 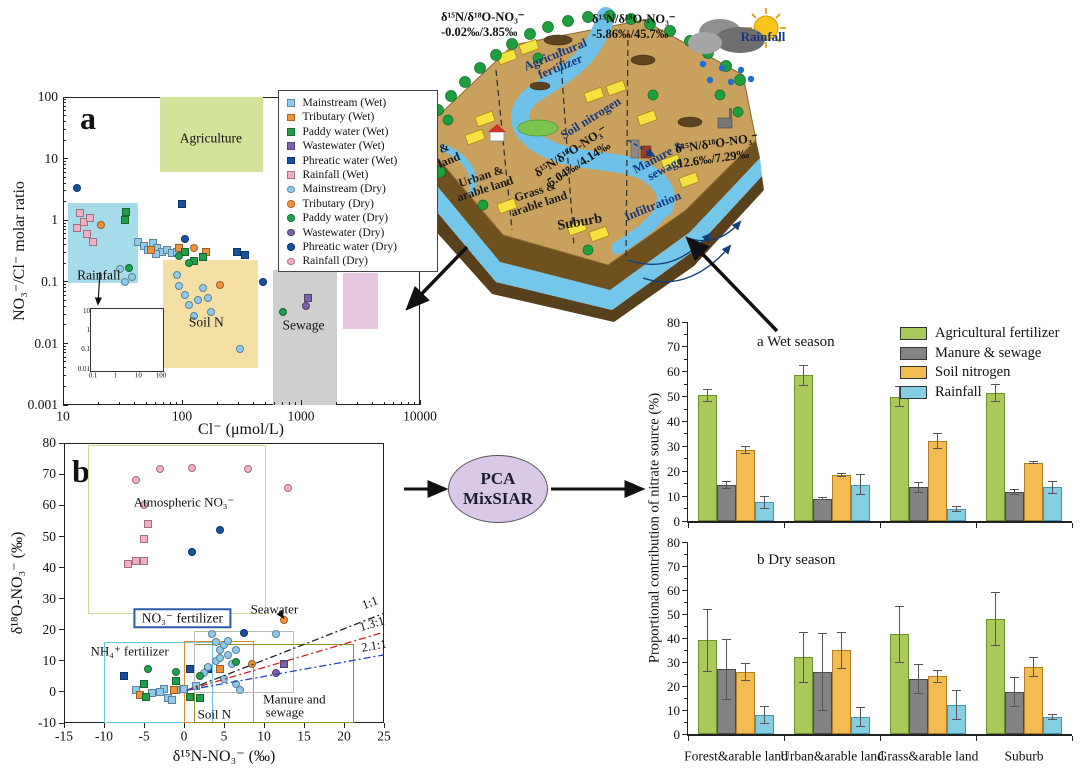 What do you see at coordinates (336, 189) in the screenshot?
I see `legend-item: Mainstream (Dry)` at bounding box center [336, 189].